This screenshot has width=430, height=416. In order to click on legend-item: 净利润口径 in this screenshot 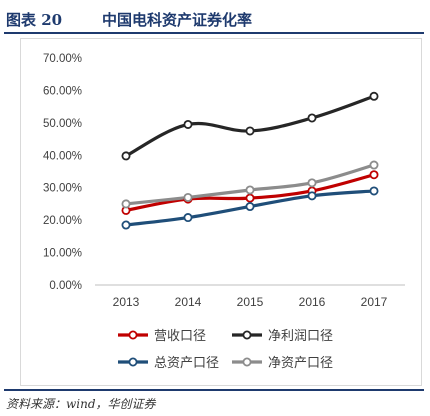, I will do `click(282, 336)`.